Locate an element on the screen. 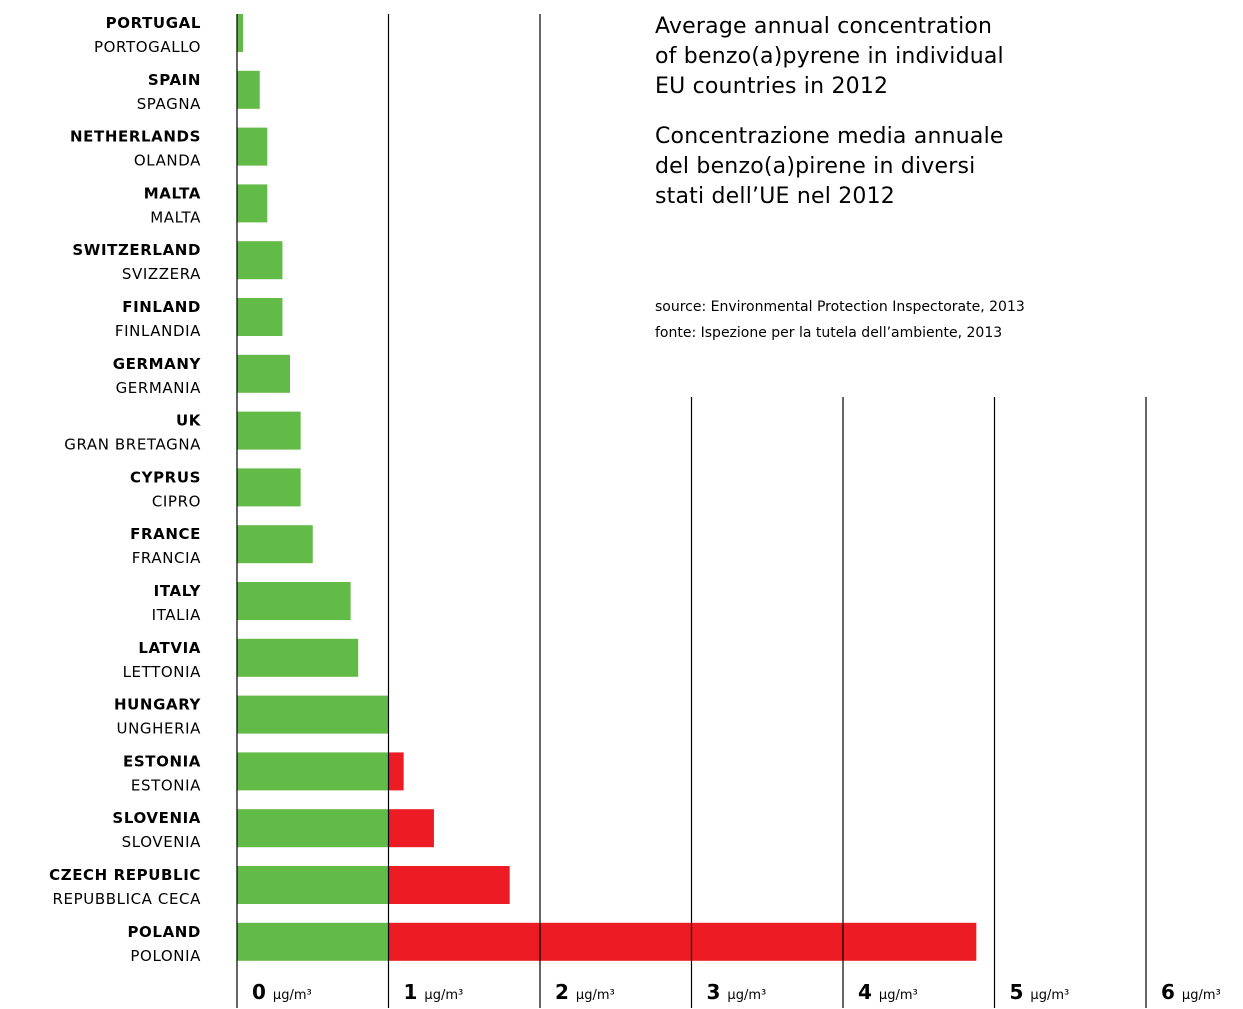 The image size is (1243, 1009). country-label-it: MALTA is located at coordinates (175, 217).